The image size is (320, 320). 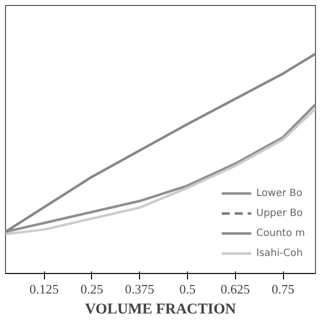 What do you see at coordinates (92, 289) in the screenshot?
I see `x-tick-label: 0.25` at bounding box center [92, 289].